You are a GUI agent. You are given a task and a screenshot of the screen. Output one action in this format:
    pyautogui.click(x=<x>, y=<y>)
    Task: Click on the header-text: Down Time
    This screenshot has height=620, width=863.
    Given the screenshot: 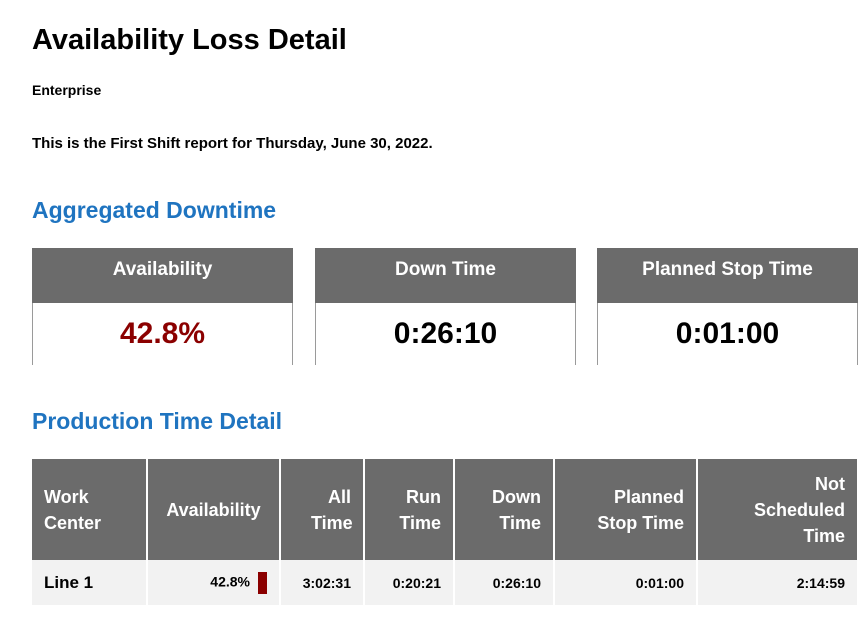 What is the action you would take?
    pyautogui.click(x=516, y=509)
    